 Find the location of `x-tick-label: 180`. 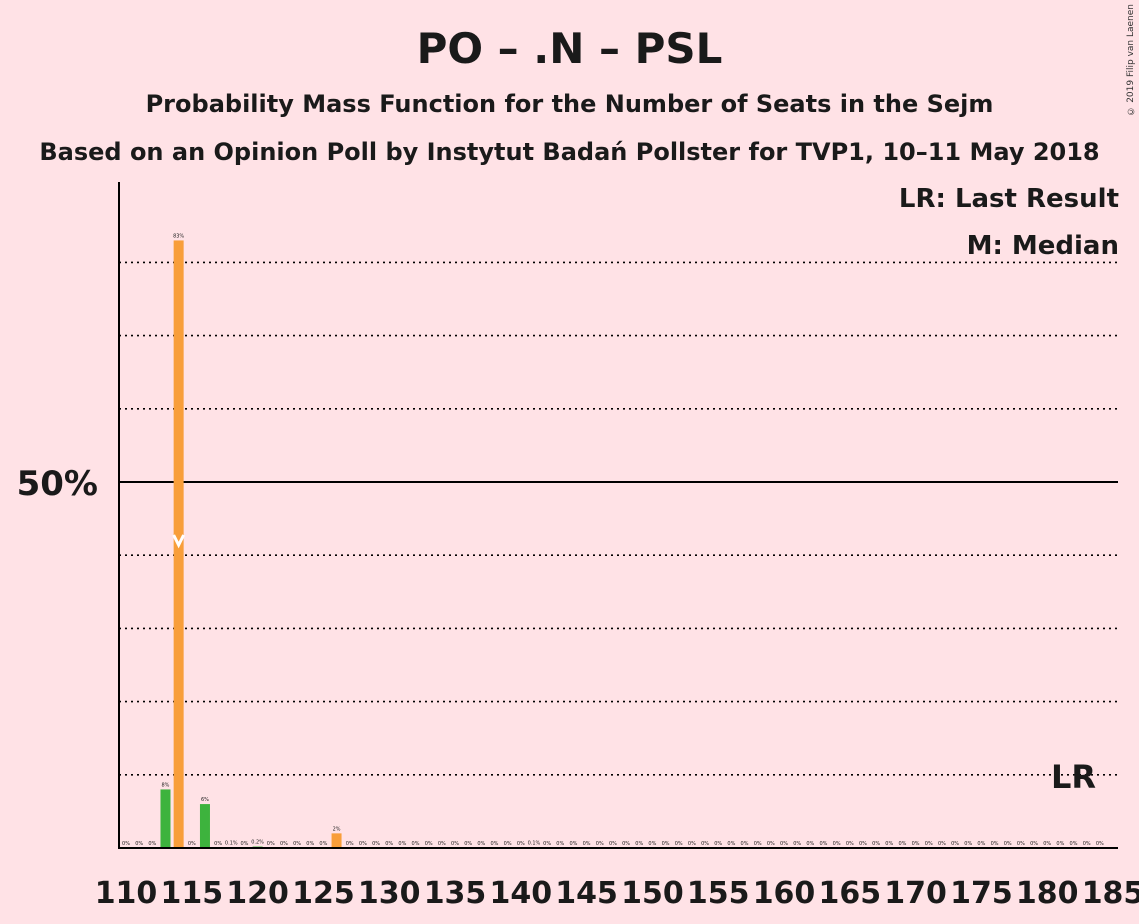

x-tick-label: 180 is located at coordinates (1047, 893).